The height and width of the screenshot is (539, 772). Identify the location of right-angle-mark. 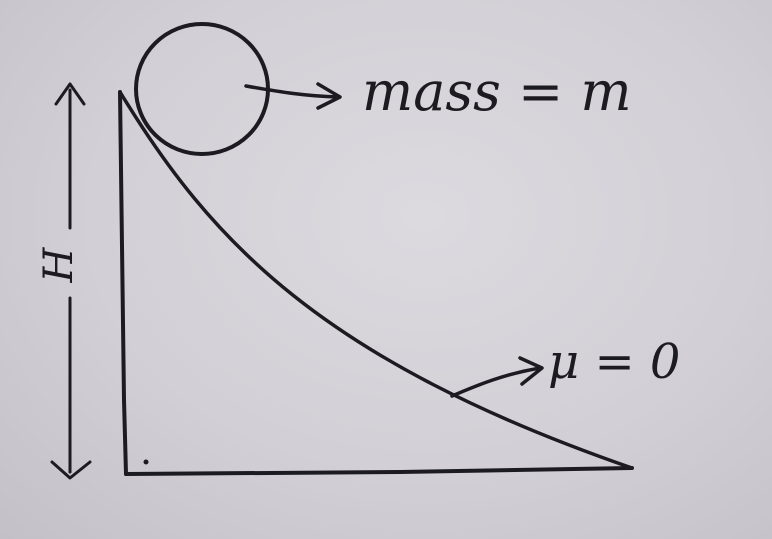
(146, 462).